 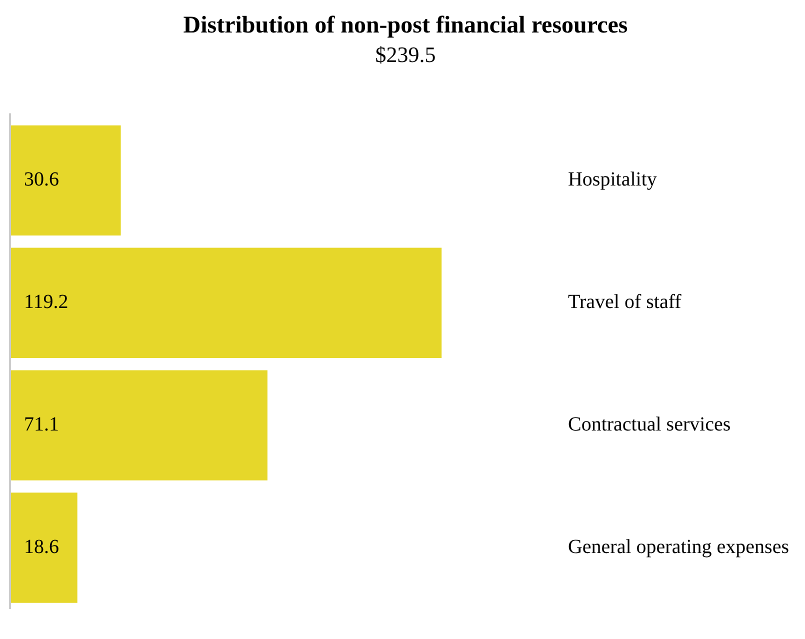 I want to click on chart-title: Distribution of non-post financial resources, so click(x=405, y=25).